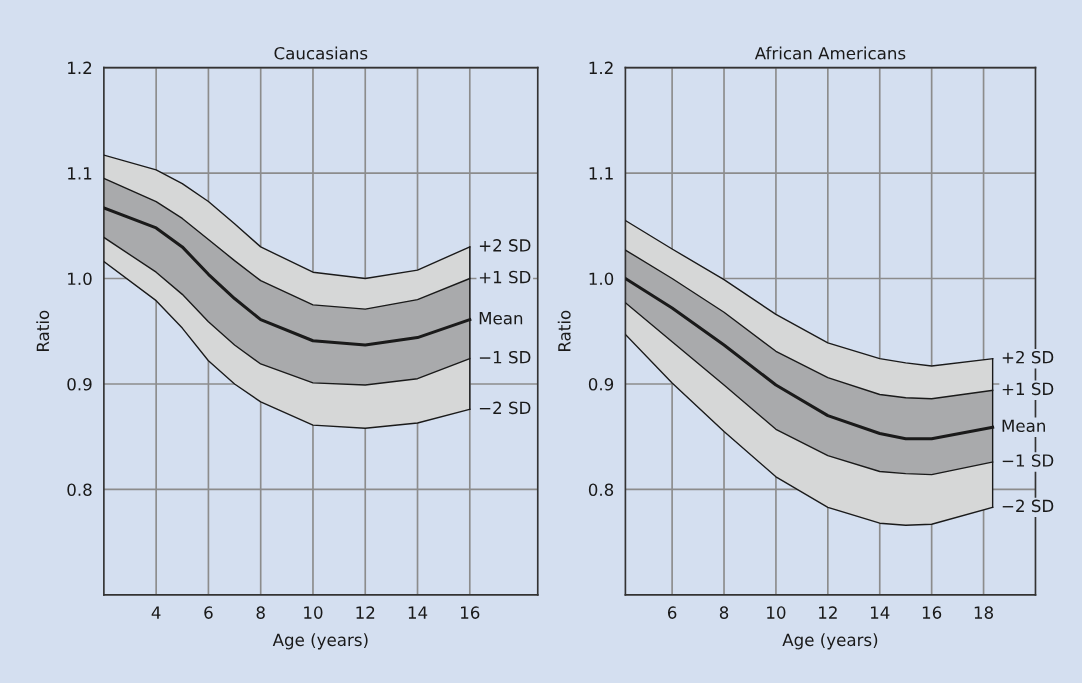 The width and height of the screenshot is (1082, 683). What do you see at coordinates (156, 612) in the screenshot?
I see `x-tick-label: 4` at bounding box center [156, 612].